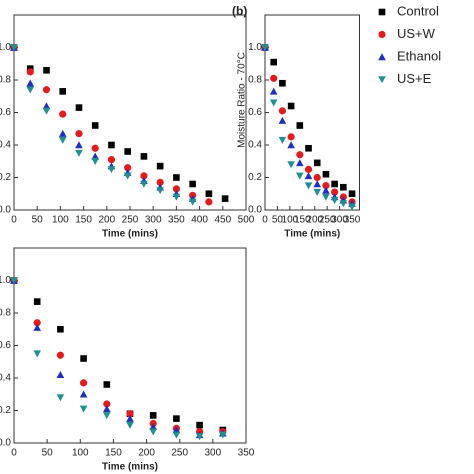  What do you see at coordinates (176, 220) in the screenshot?
I see `x-tick-label: 350` at bounding box center [176, 220].